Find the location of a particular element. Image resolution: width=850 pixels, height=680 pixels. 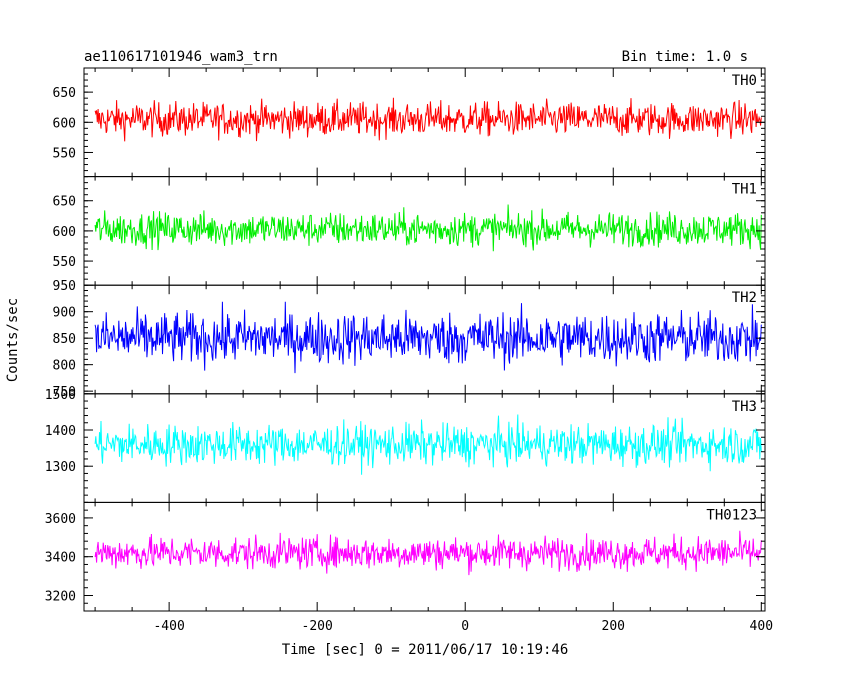

y-tick-label: 1400 is located at coordinates (60, 431).